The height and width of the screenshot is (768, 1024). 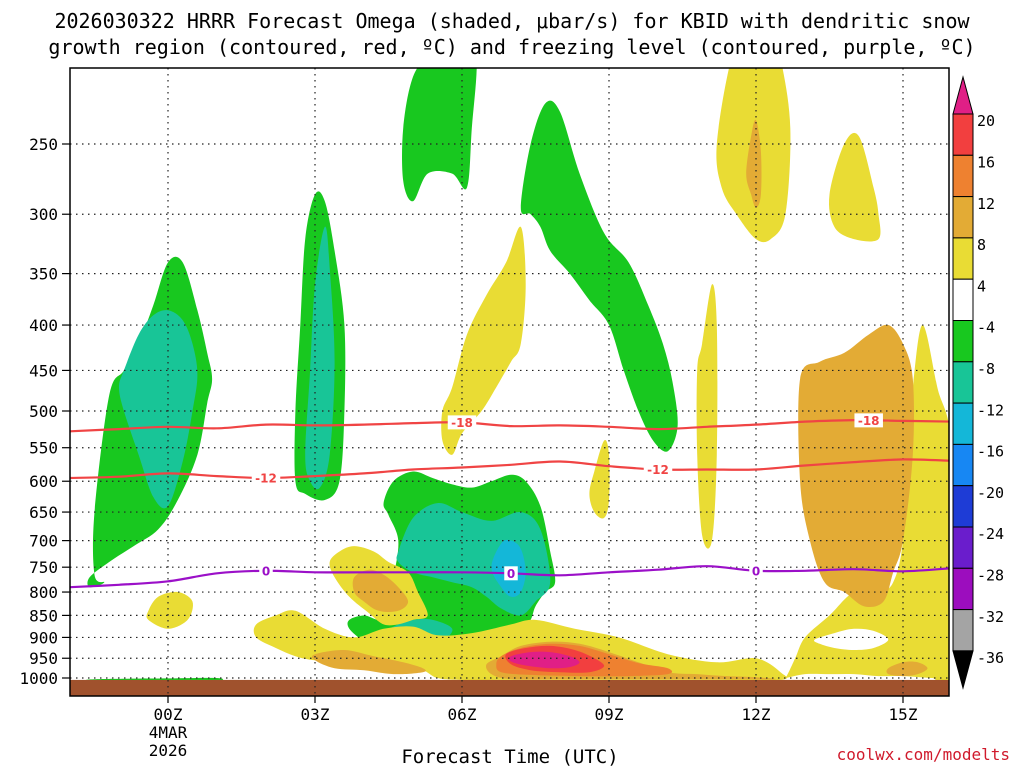 I want to click on y-tick-label-700: 700, so click(x=43, y=541).